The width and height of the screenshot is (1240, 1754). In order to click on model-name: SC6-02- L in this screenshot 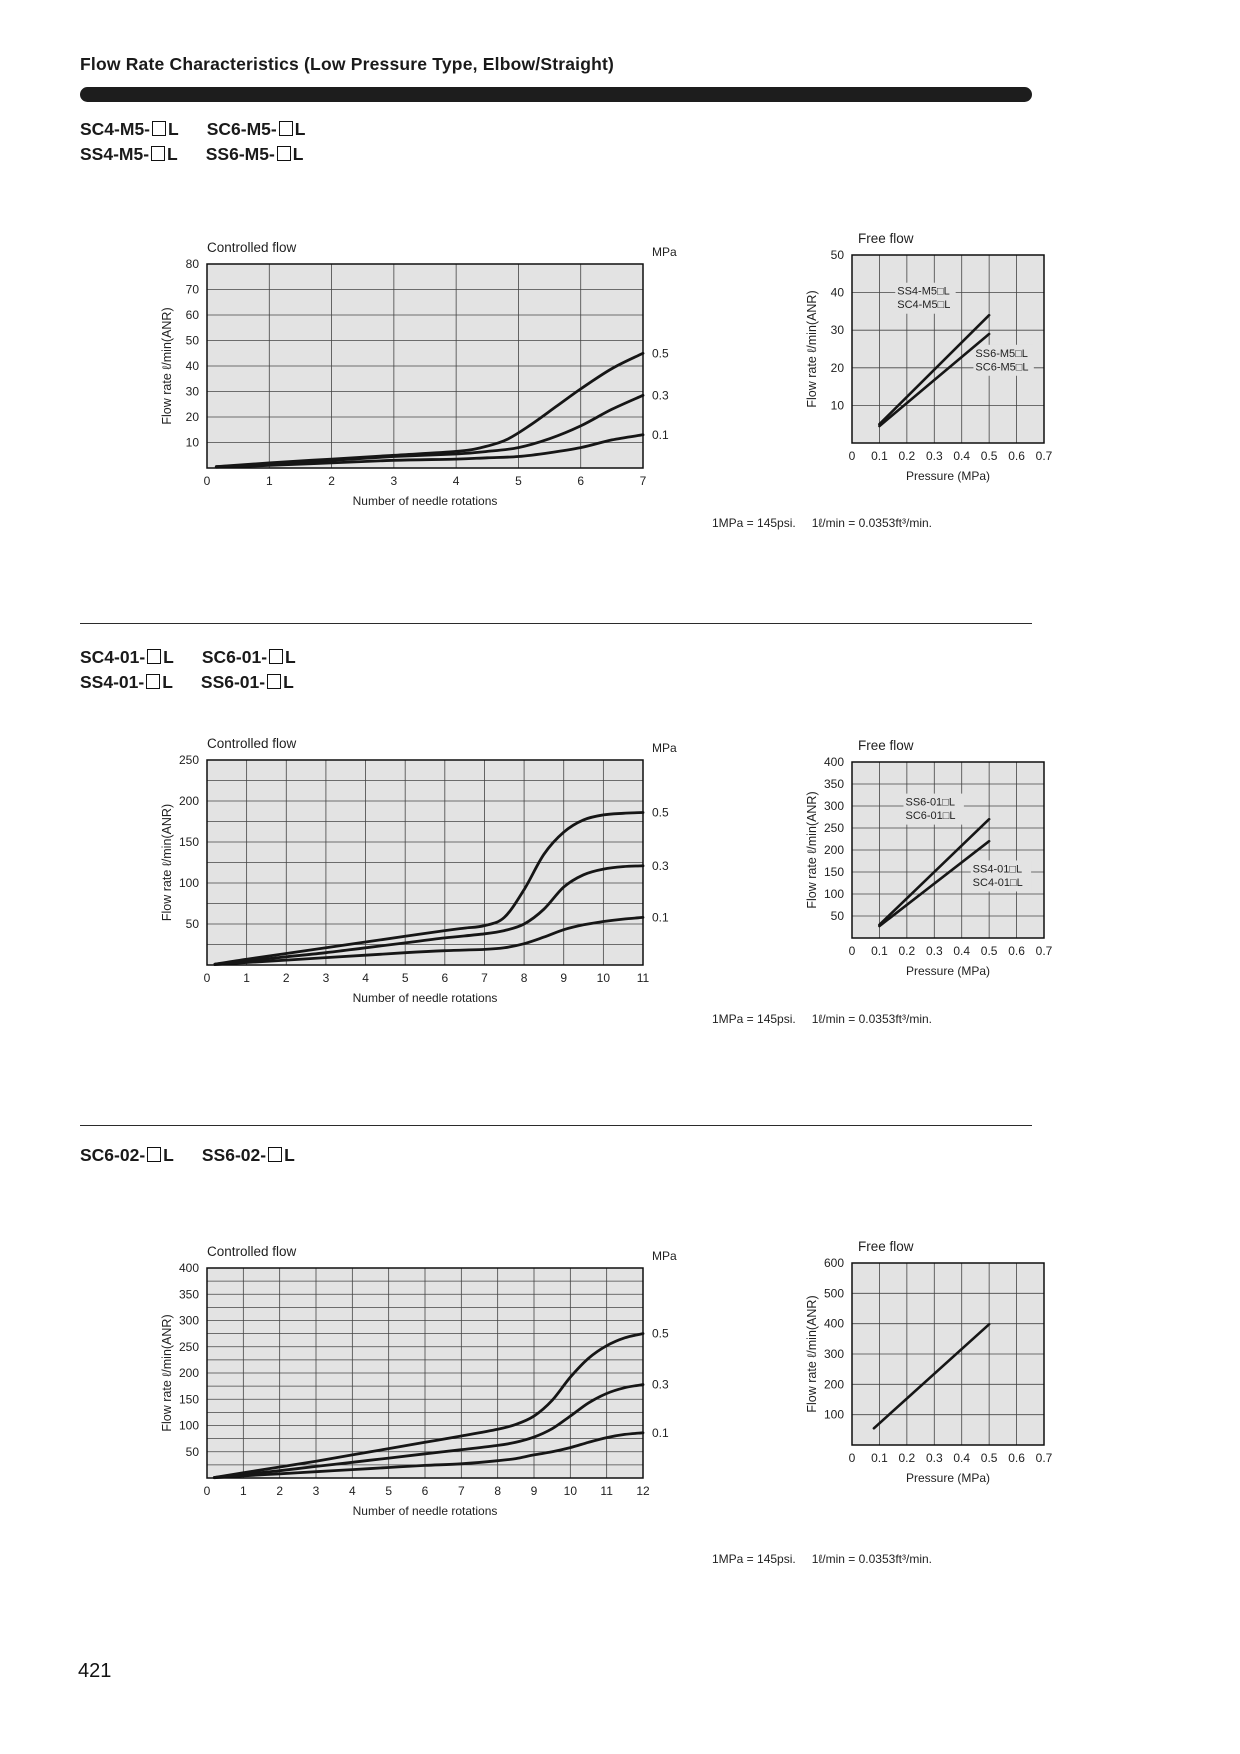, I will do `click(127, 1155)`.